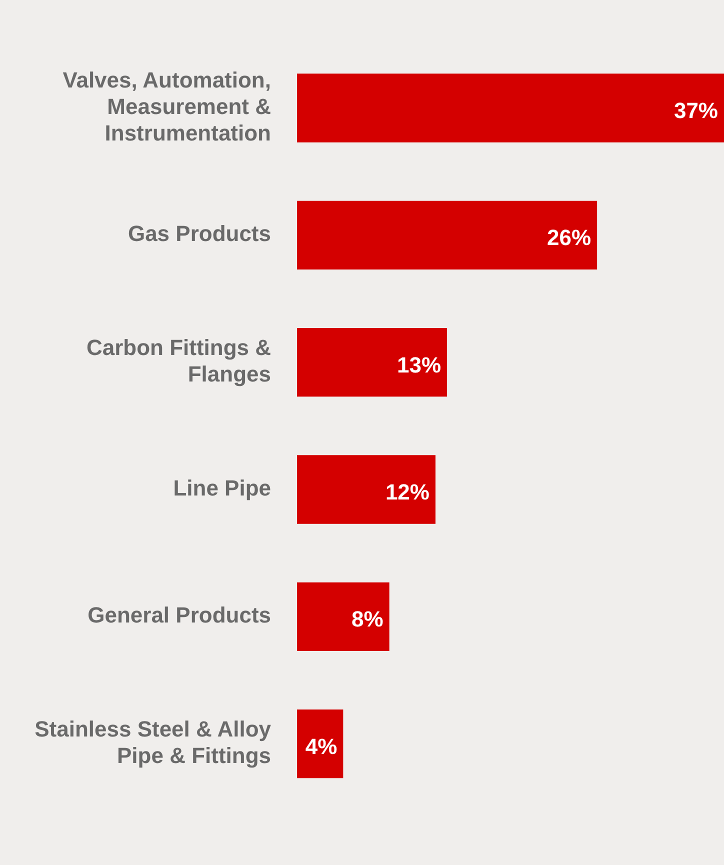 This screenshot has height=865, width=724. I want to click on data-label: 4%, so click(321, 746).